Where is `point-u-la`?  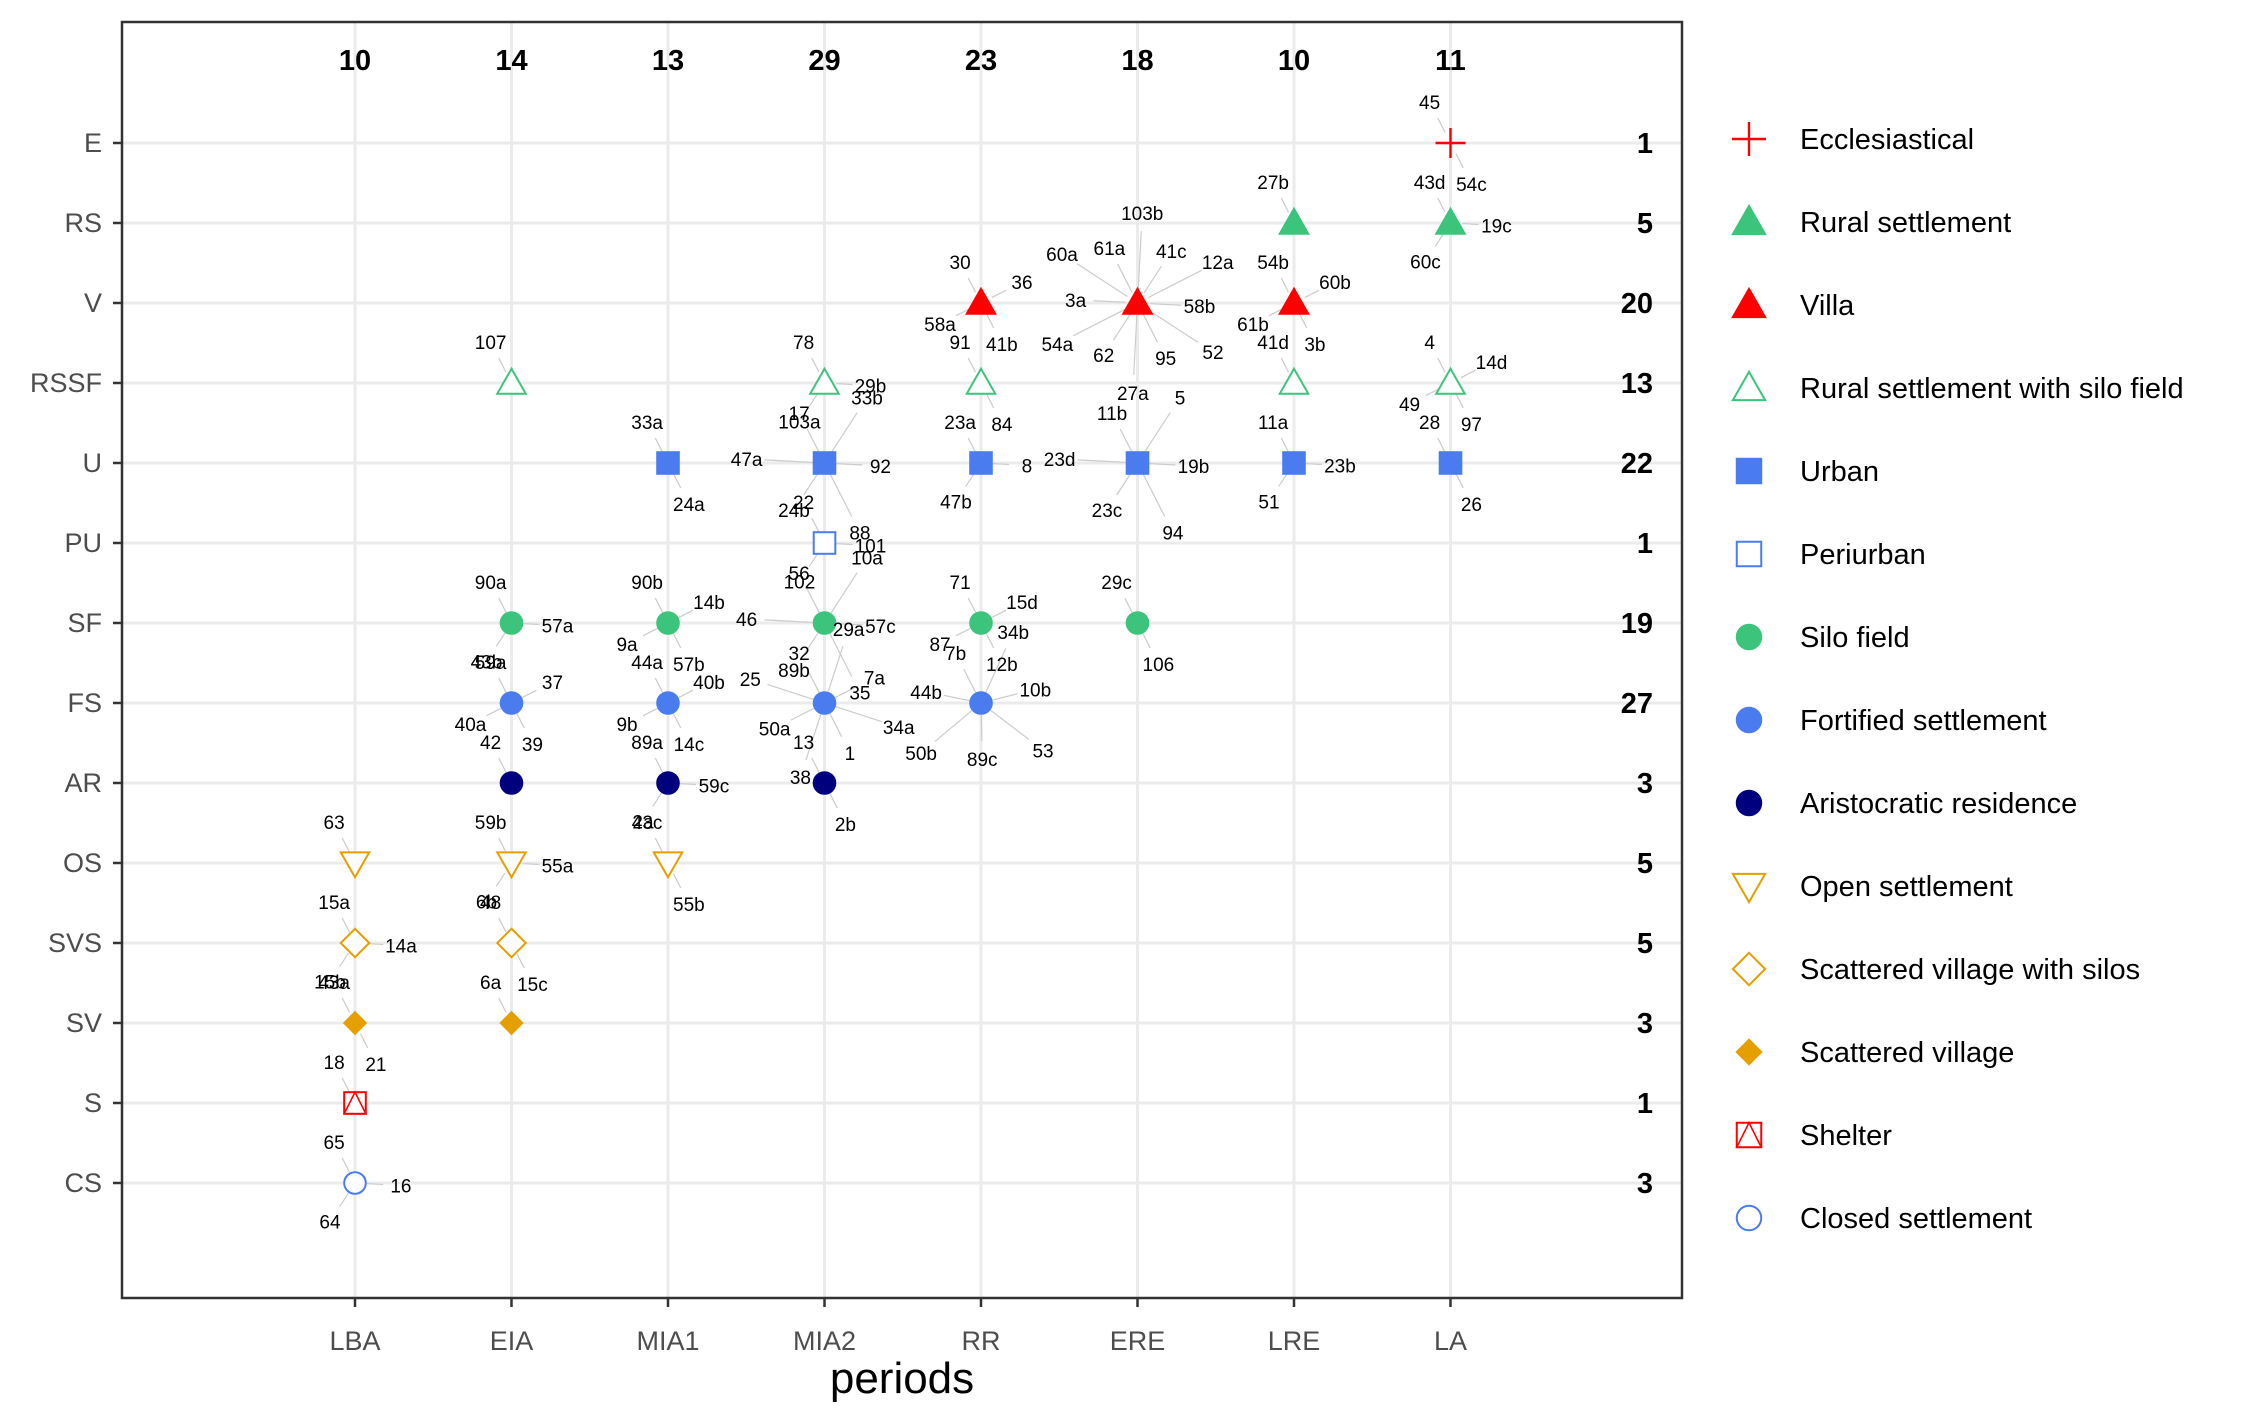
point-u-la is located at coordinates (1450, 463).